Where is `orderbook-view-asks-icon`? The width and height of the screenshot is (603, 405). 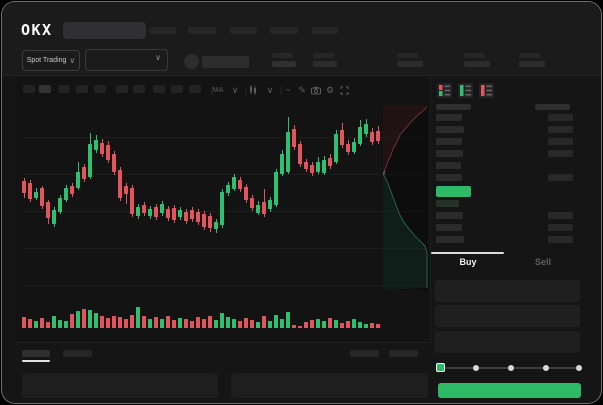 orderbook-view-asks-icon is located at coordinates (486, 90).